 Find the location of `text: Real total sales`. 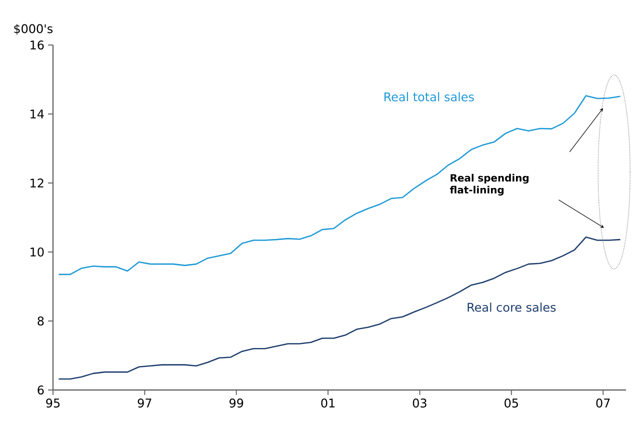

text: Real total sales is located at coordinates (429, 97).